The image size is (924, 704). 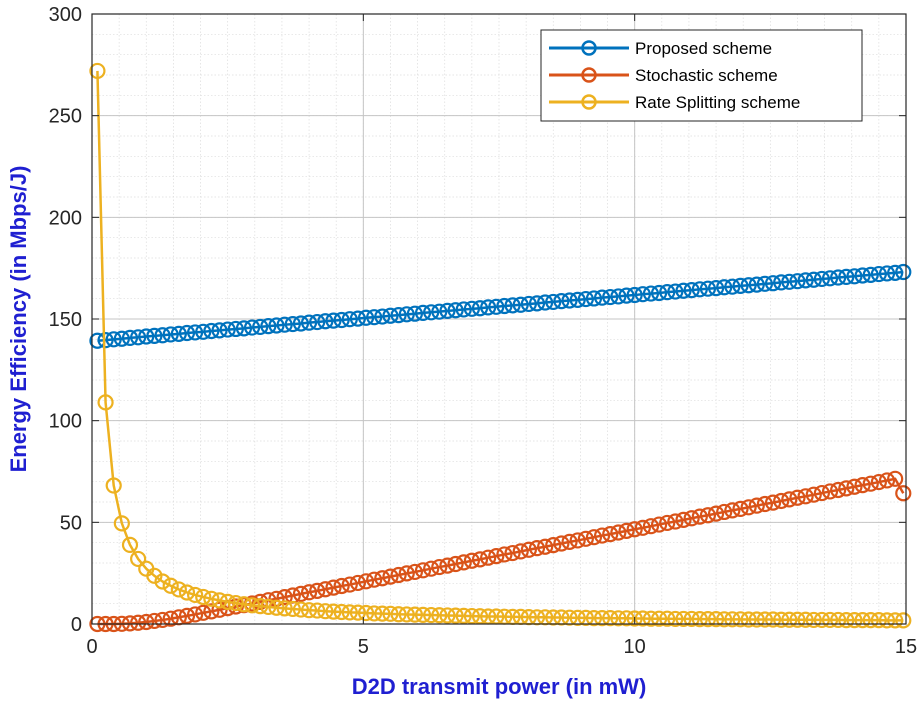 I want to click on y-tick-label: 0, so click(x=76, y=625).